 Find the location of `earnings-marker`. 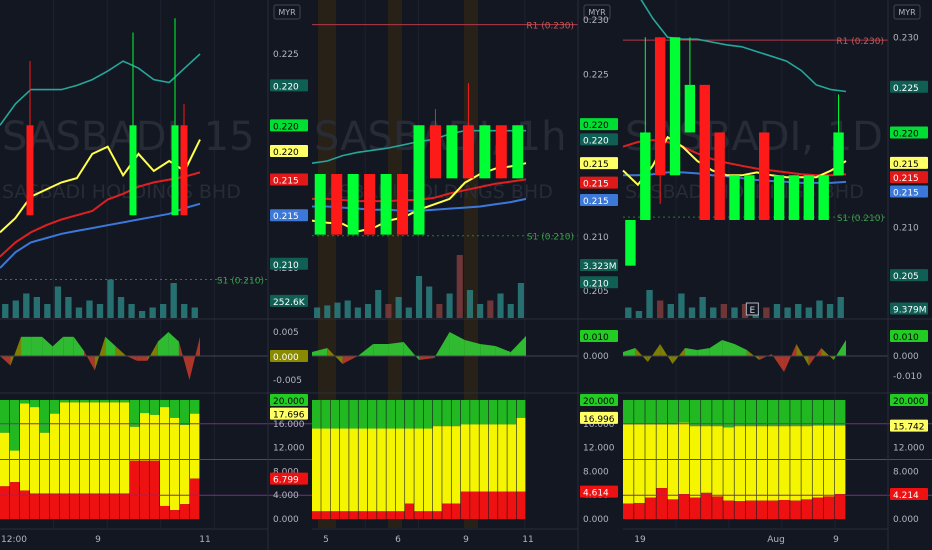

earnings-marker is located at coordinates (752, 309).